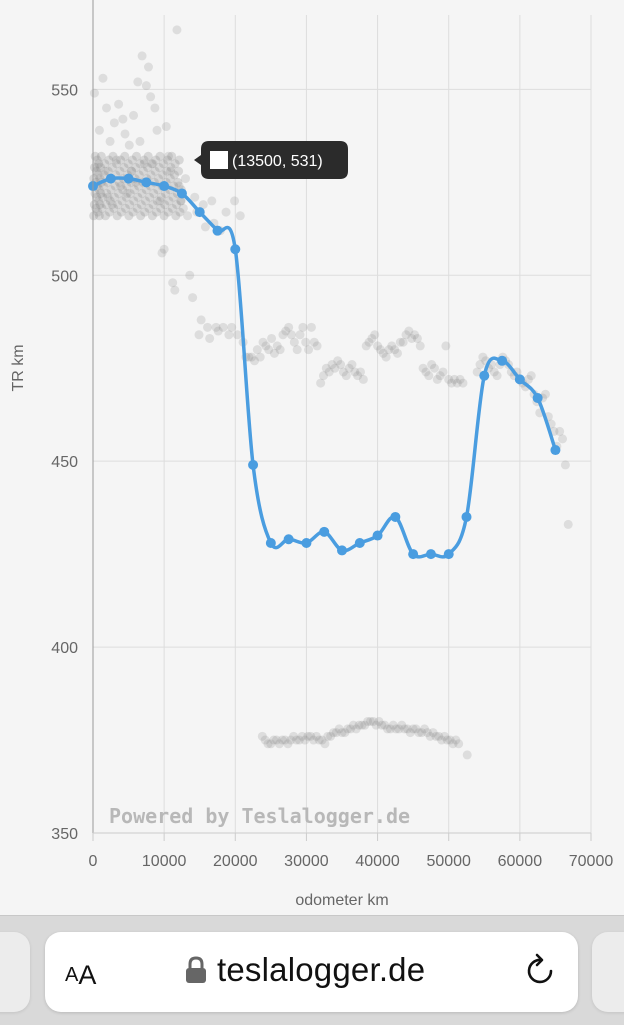  I want to click on address-bar: A A teslalogger.de, so click(311, 972).